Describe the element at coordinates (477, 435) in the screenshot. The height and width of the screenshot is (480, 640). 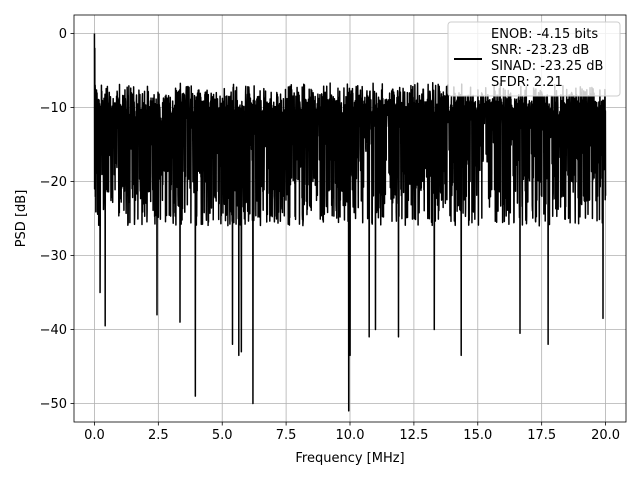
I see `x-tick-label: 15.0` at that location.